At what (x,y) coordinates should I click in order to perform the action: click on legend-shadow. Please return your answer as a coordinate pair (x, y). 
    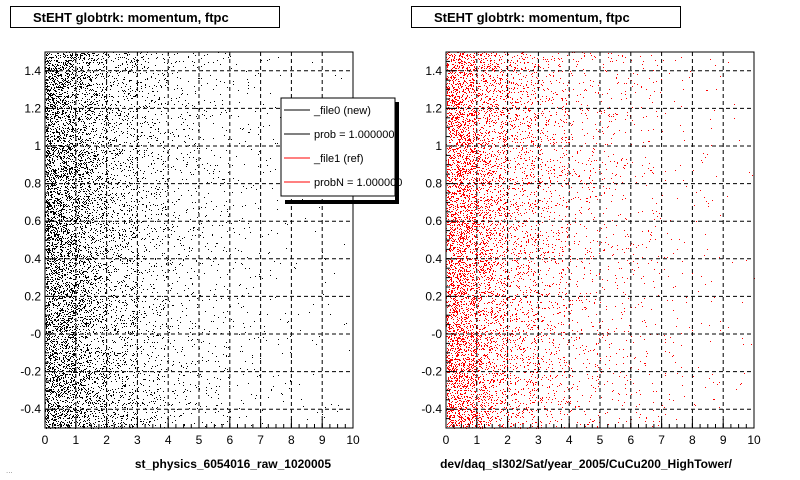
    Looking at the image, I should click on (397, 151).